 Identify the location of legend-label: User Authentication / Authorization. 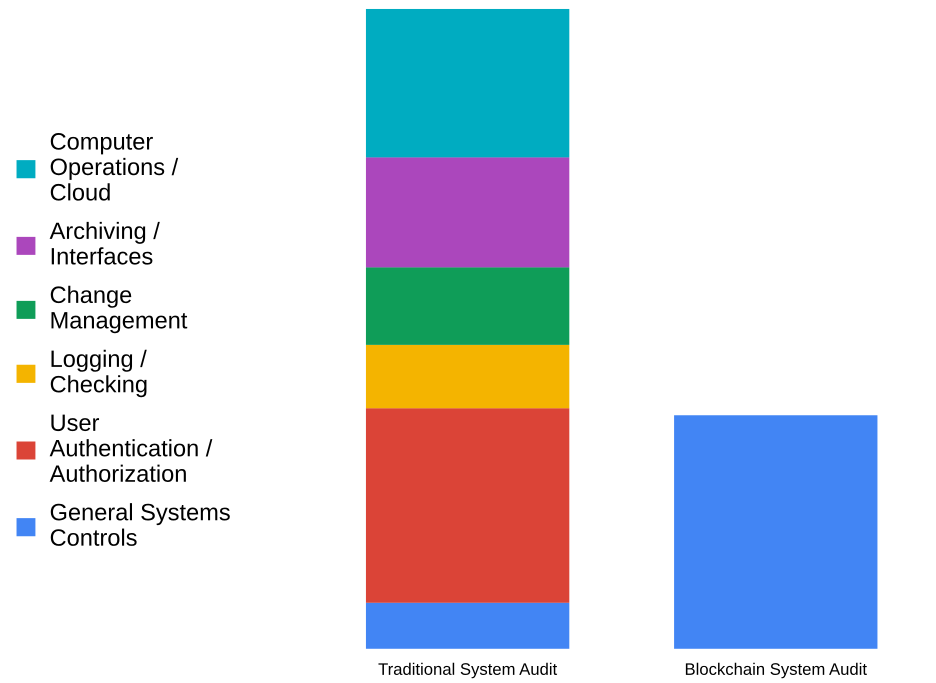
(131, 448).